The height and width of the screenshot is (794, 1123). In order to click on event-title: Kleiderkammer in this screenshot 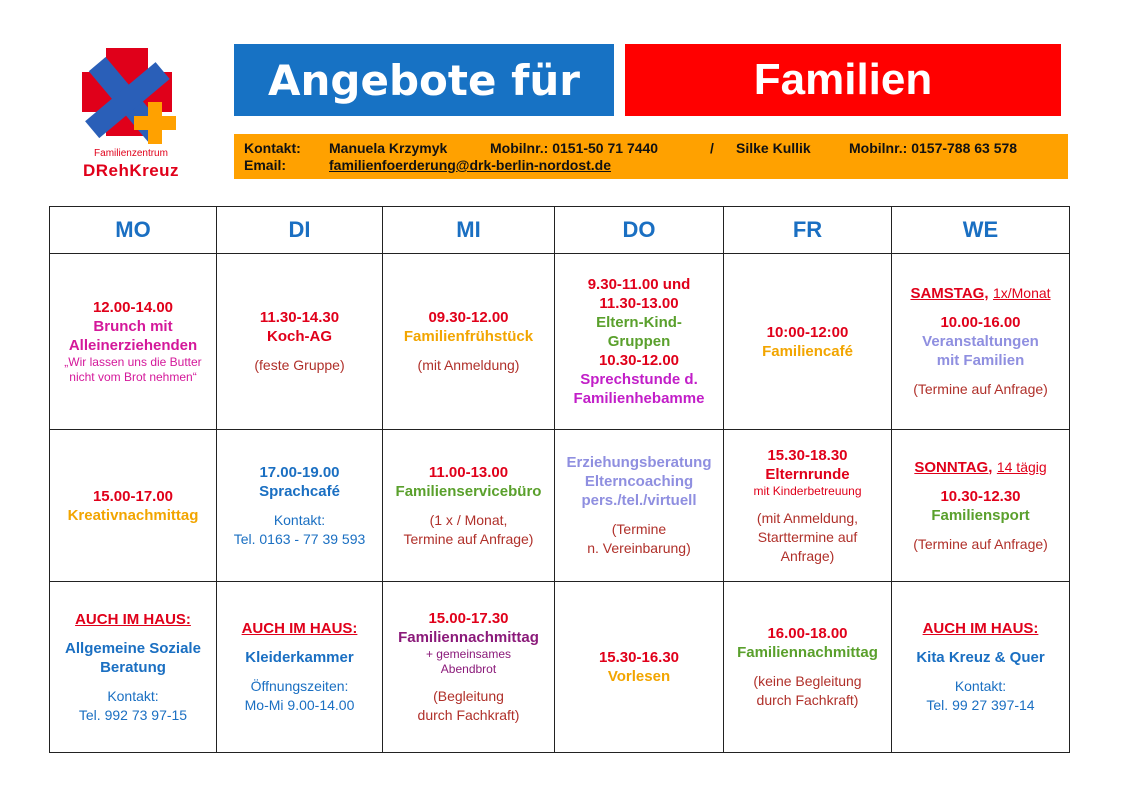, I will do `click(299, 657)`.